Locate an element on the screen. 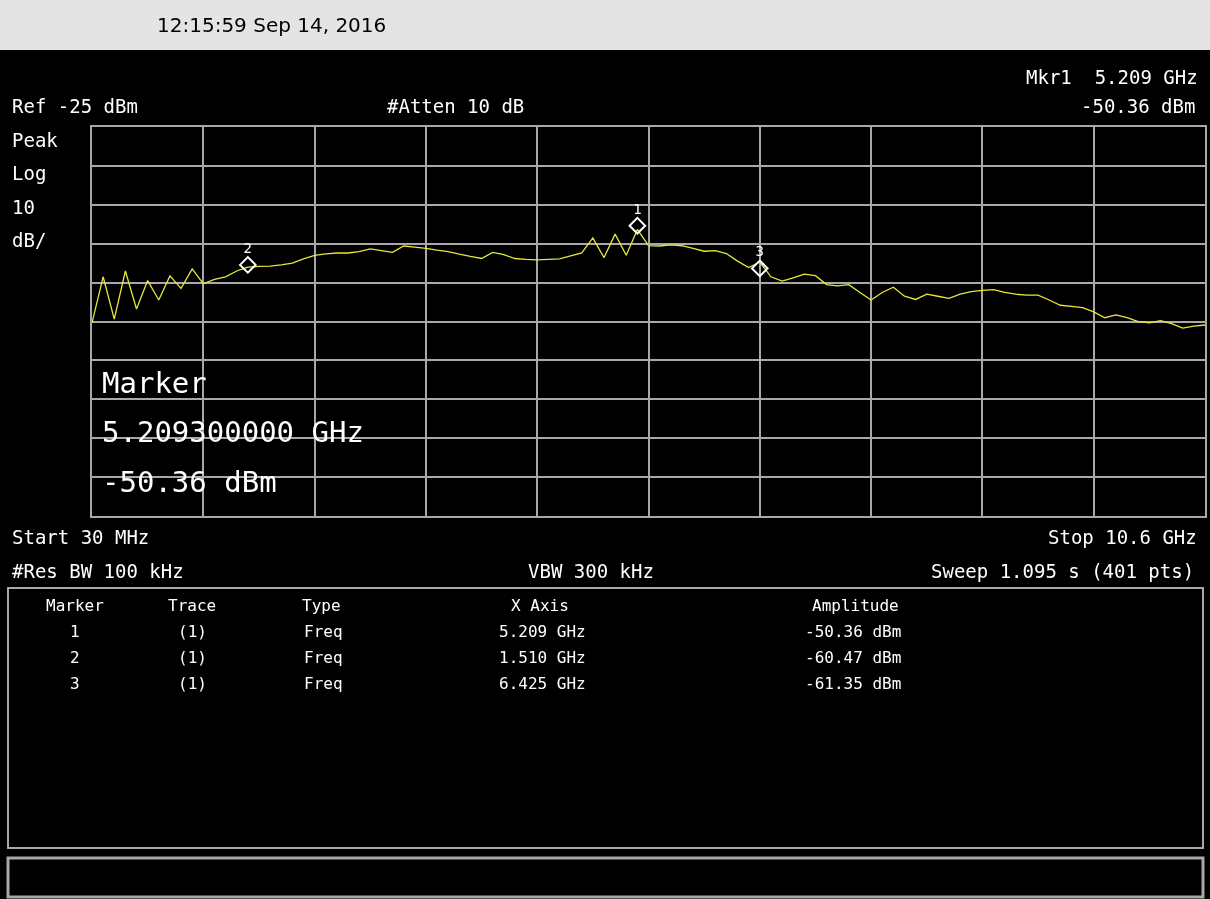  text: -61.35 dBm is located at coordinates (853, 683).